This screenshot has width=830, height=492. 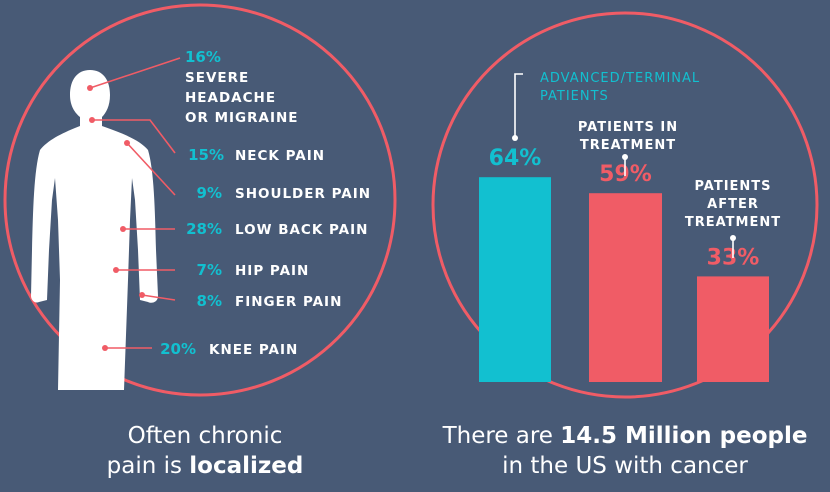 What do you see at coordinates (242, 118) in the screenshot?
I see `callout-label: OR MIGRAINE` at bounding box center [242, 118].